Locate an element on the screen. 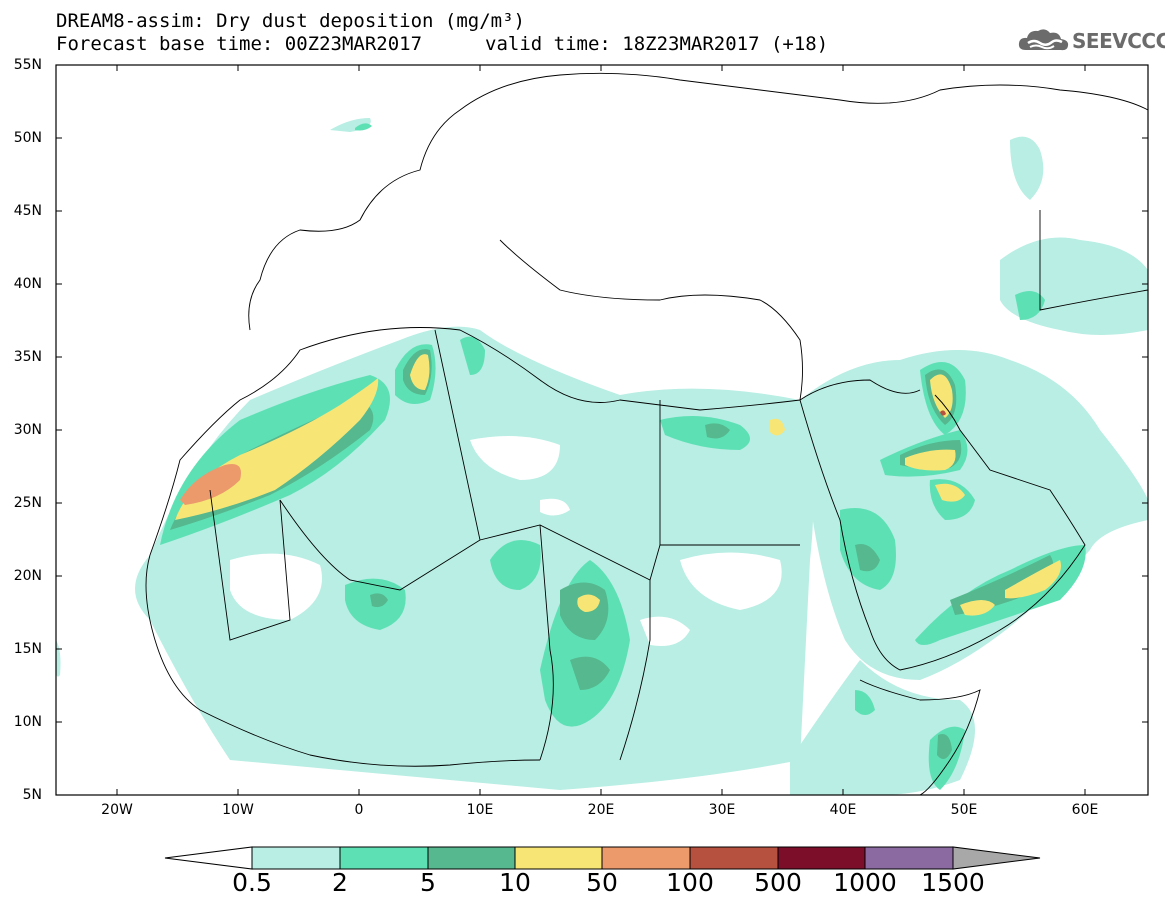 The height and width of the screenshot is (907, 1165). colorbar-label: 2 is located at coordinates (340, 882).